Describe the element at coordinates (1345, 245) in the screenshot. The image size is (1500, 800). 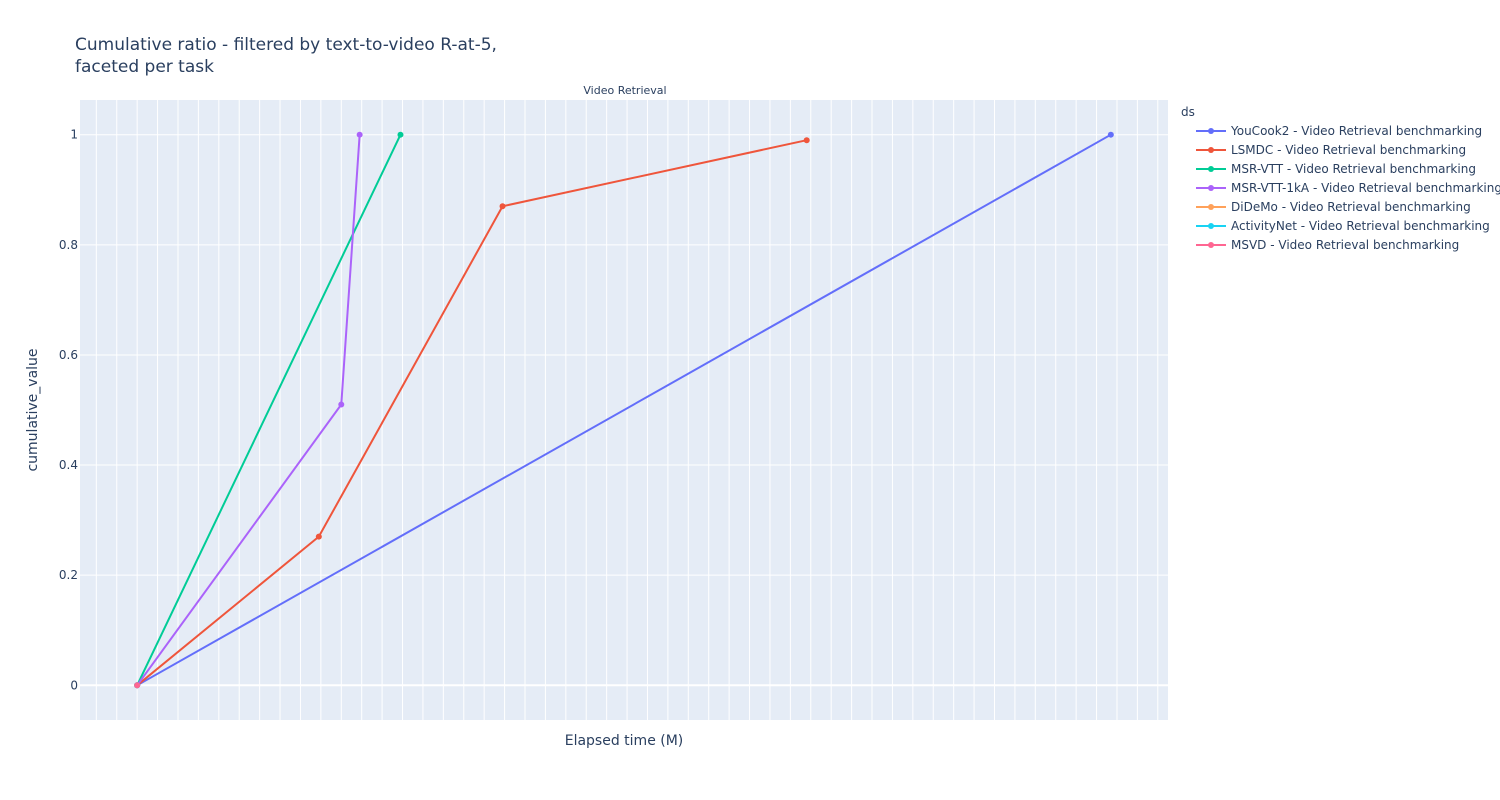
I see `legend-label-6: MSVD - Video Retrieval benchmarking` at that location.